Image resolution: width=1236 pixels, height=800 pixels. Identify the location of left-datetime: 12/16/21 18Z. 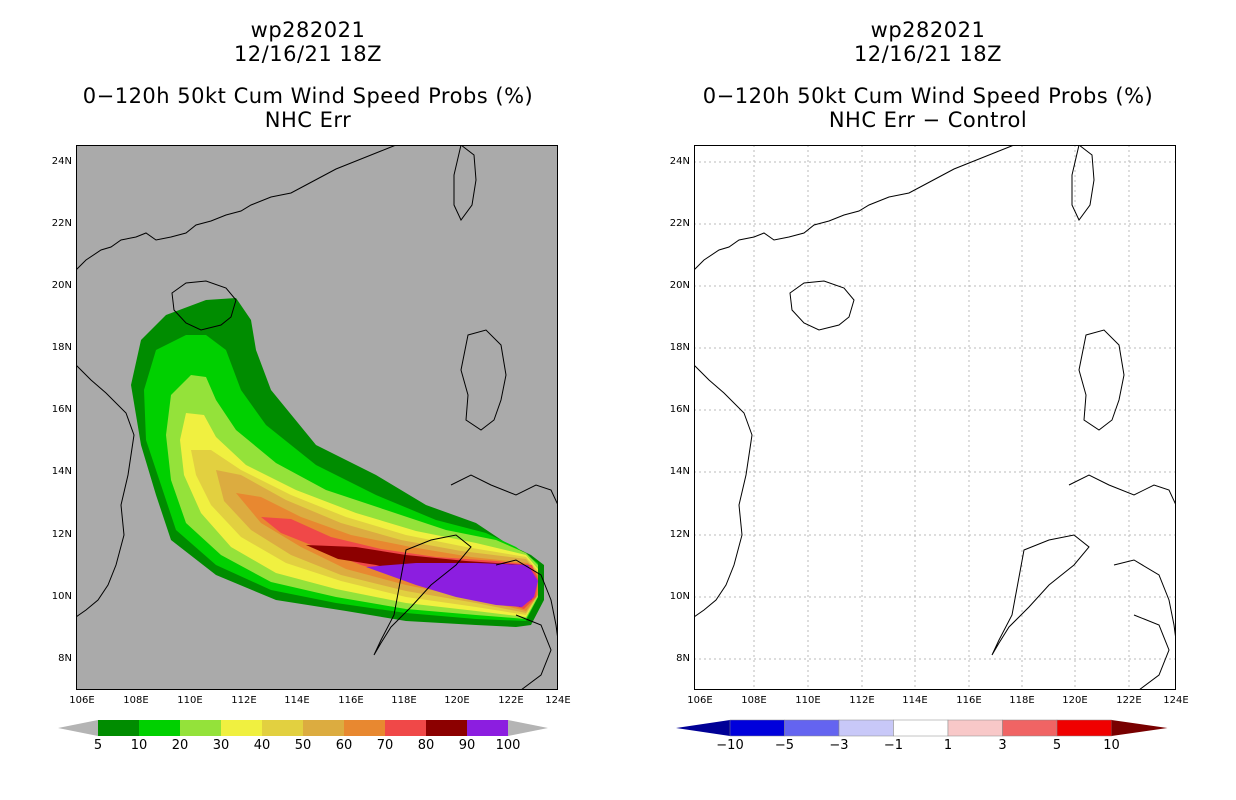
(308, 54).